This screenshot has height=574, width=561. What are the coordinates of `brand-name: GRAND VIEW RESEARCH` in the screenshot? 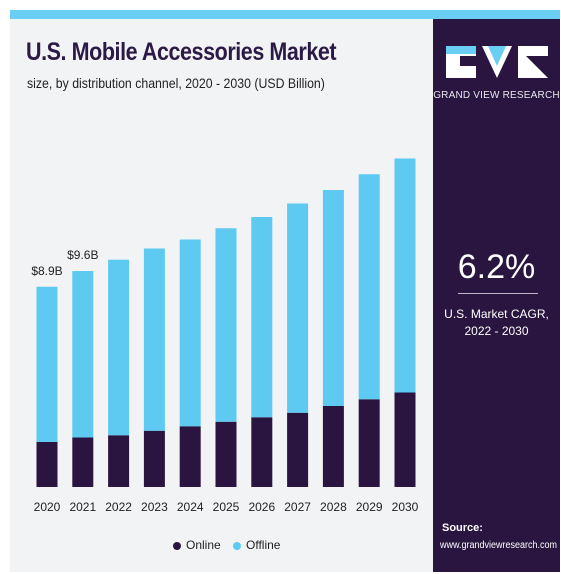 It's located at (496, 95).